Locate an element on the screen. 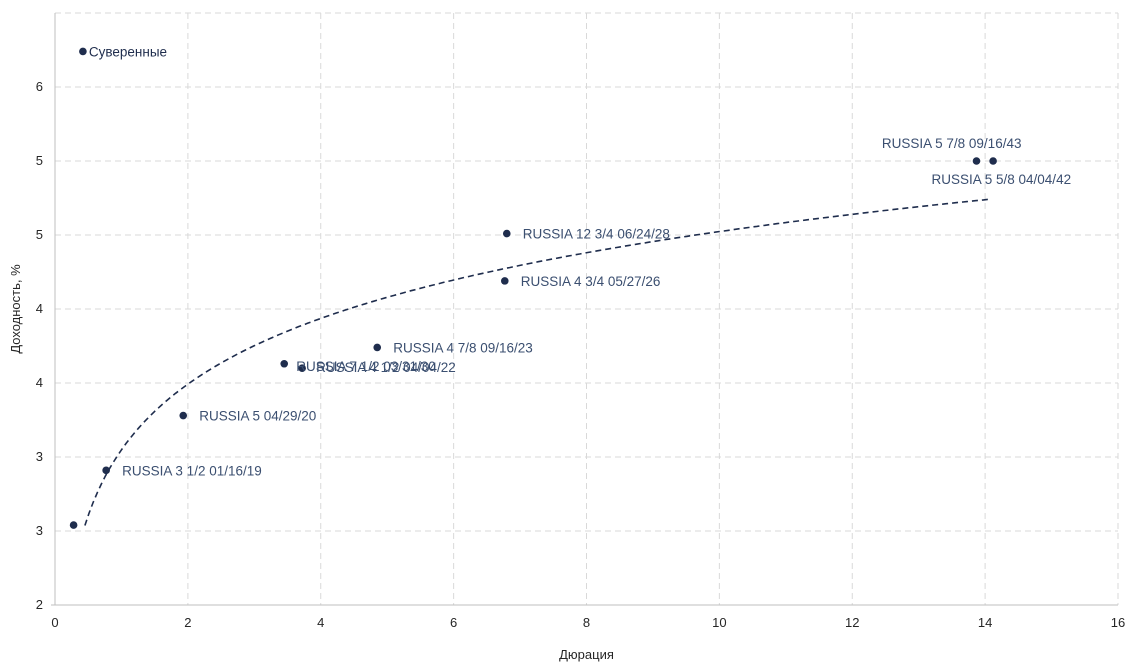 The height and width of the screenshot is (666, 1142). x-axis-ticks: 0 2 4 6 8 10 12 14 16 is located at coordinates (588, 622).